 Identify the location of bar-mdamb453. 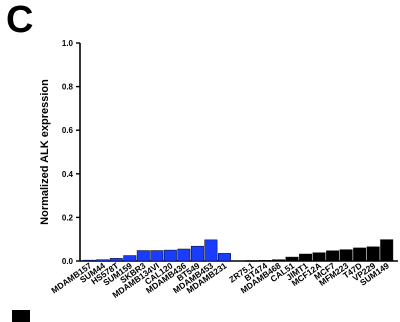
(211, 250).